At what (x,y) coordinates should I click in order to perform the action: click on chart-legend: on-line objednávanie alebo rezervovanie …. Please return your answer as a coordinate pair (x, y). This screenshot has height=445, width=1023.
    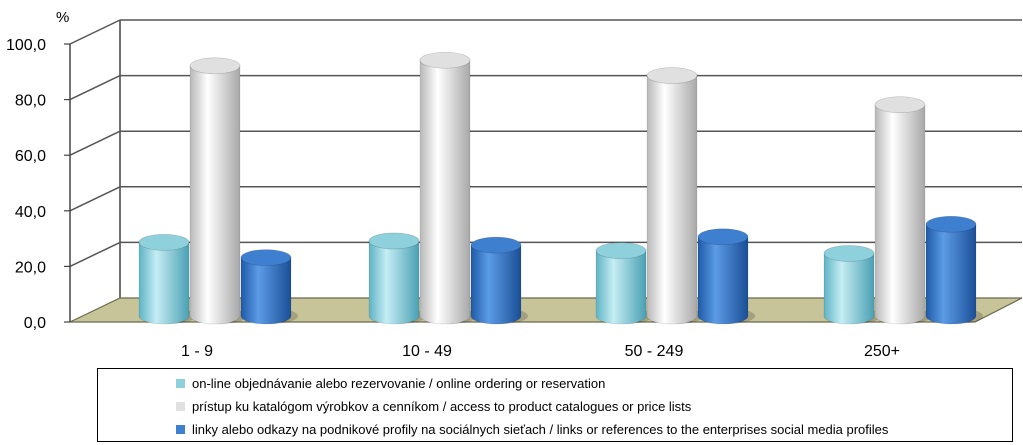
    Looking at the image, I should click on (555, 405).